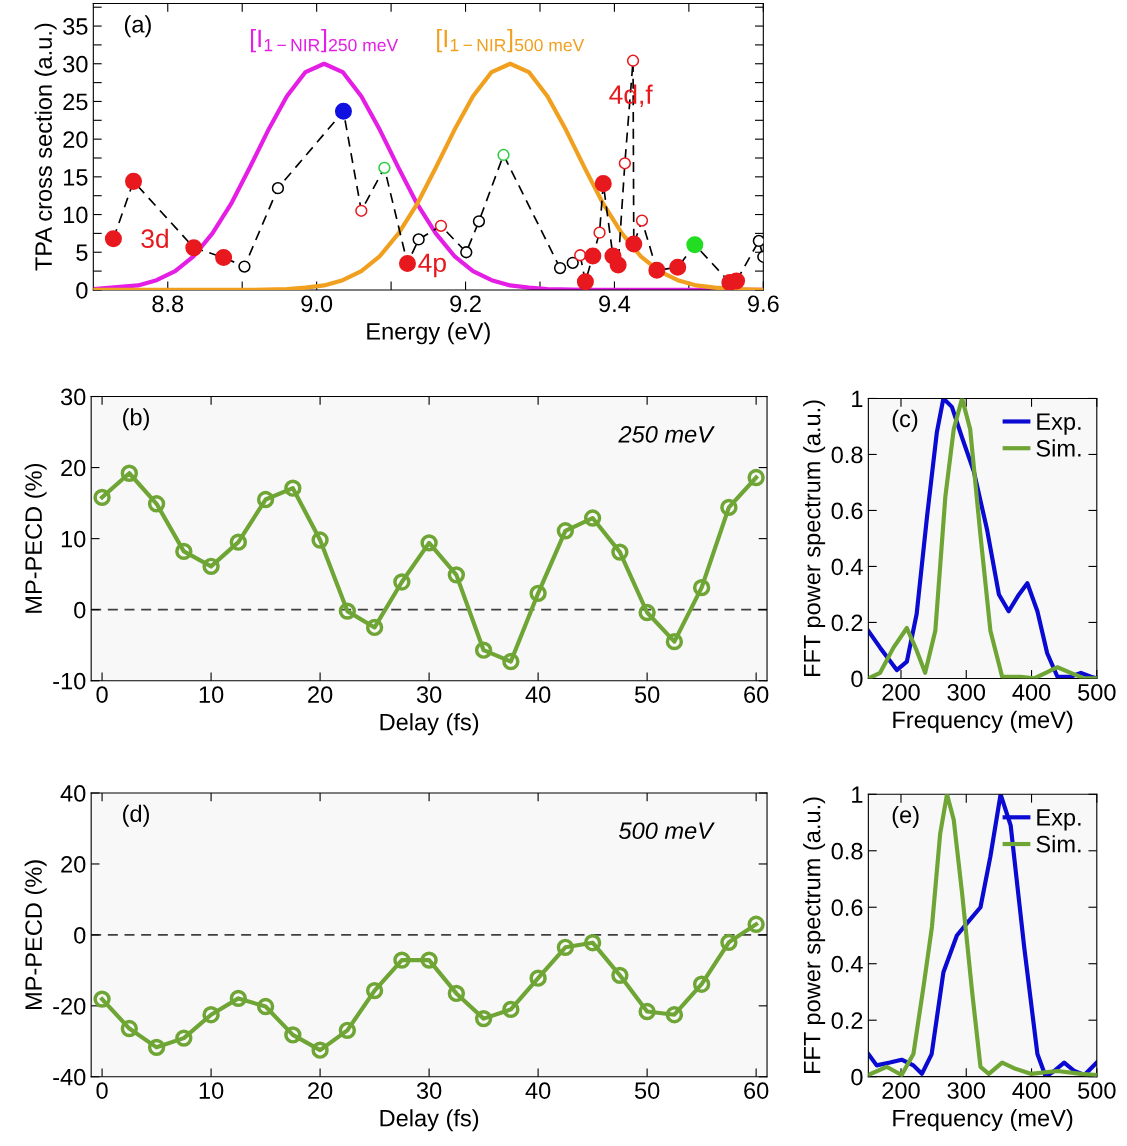 This screenshot has width=1127, height=1146. What do you see at coordinates (901, 692) in the screenshot?
I see `x-tick-label: 200` at bounding box center [901, 692].